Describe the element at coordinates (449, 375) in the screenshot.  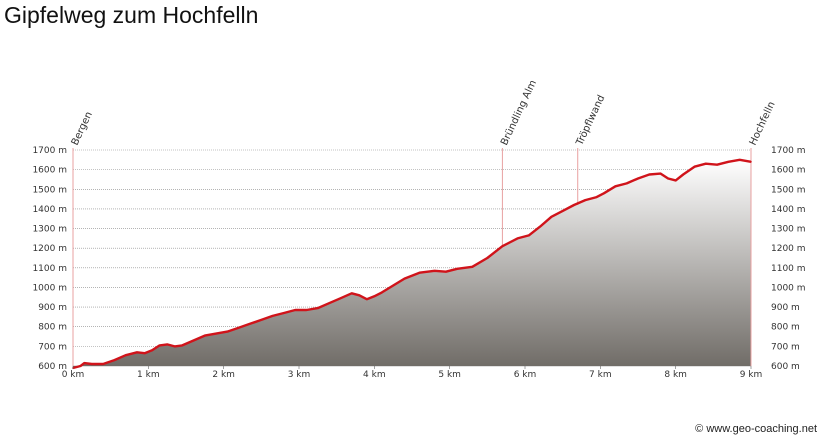
I see `x-tick-label: 5 km` at that location.